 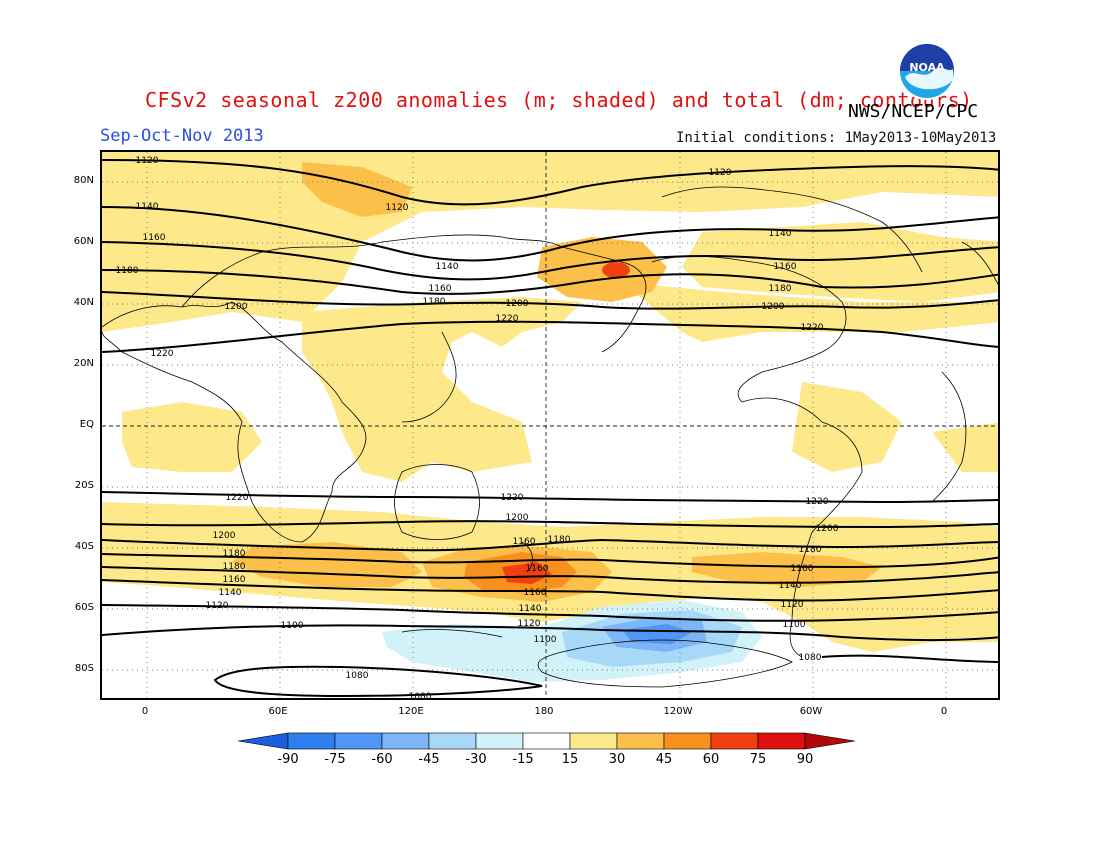 I want to click on lat-label-40s: 40S, so click(x=84, y=546).